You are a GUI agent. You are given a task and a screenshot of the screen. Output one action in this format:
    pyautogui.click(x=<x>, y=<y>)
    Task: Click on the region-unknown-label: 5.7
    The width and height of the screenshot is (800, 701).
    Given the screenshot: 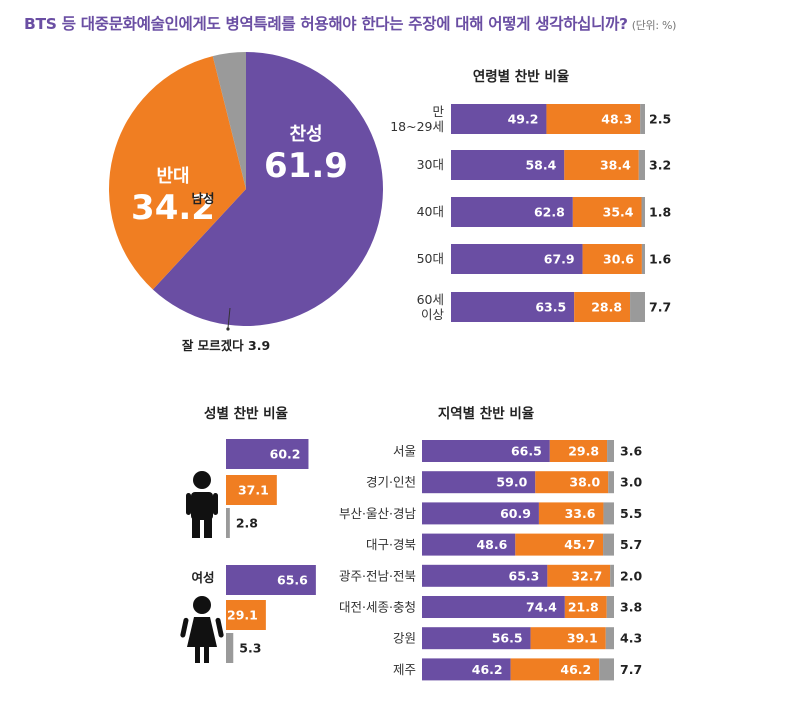 What is the action you would take?
    pyautogui.click(x=631, y=544)
    